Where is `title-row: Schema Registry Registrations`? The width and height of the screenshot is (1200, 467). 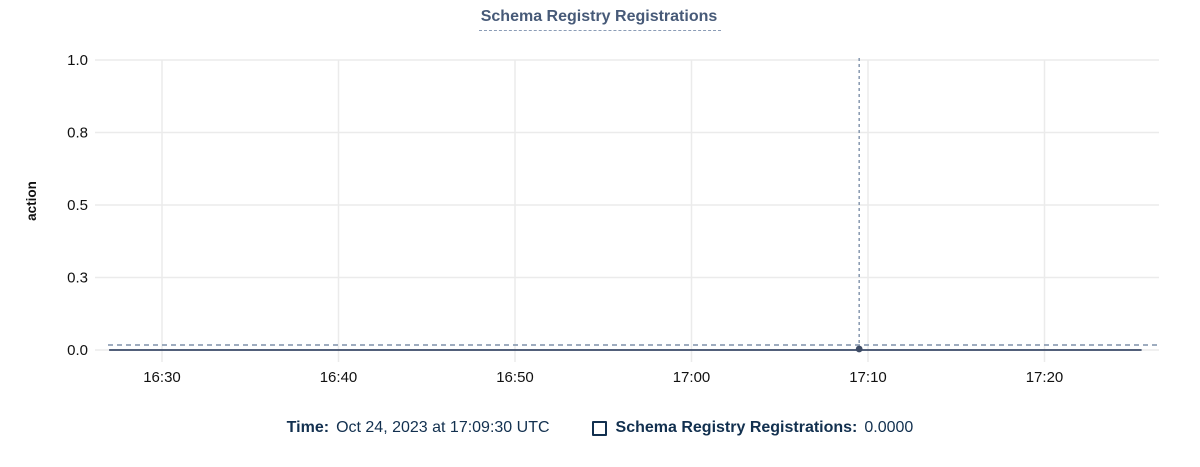
title-row: Schema Registry Registrations is located at coordinates (600, 19).